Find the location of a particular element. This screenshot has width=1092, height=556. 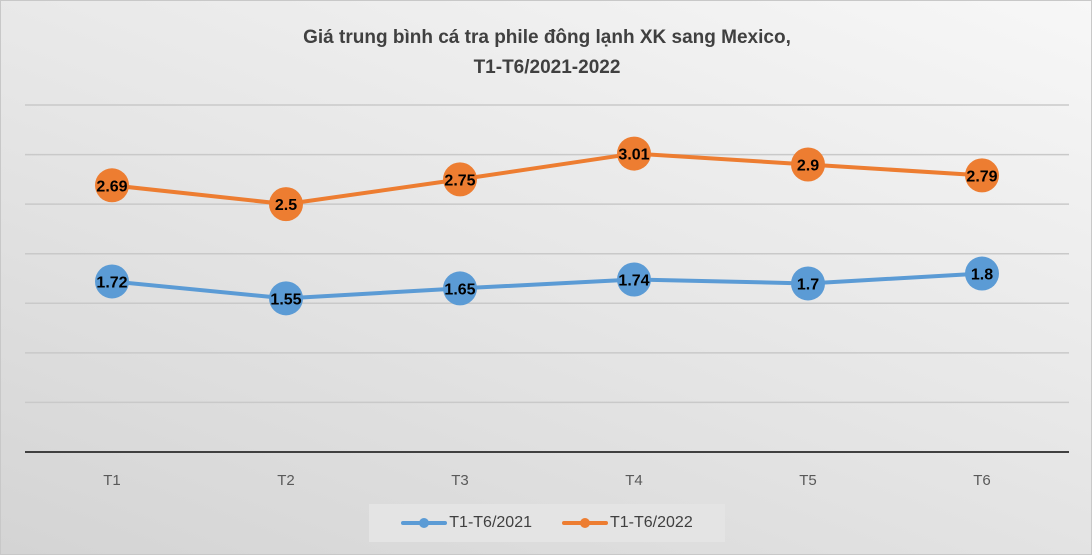

legend: T1-T6/2021 T1-T6/2022 is located at coordinates (547, 523).